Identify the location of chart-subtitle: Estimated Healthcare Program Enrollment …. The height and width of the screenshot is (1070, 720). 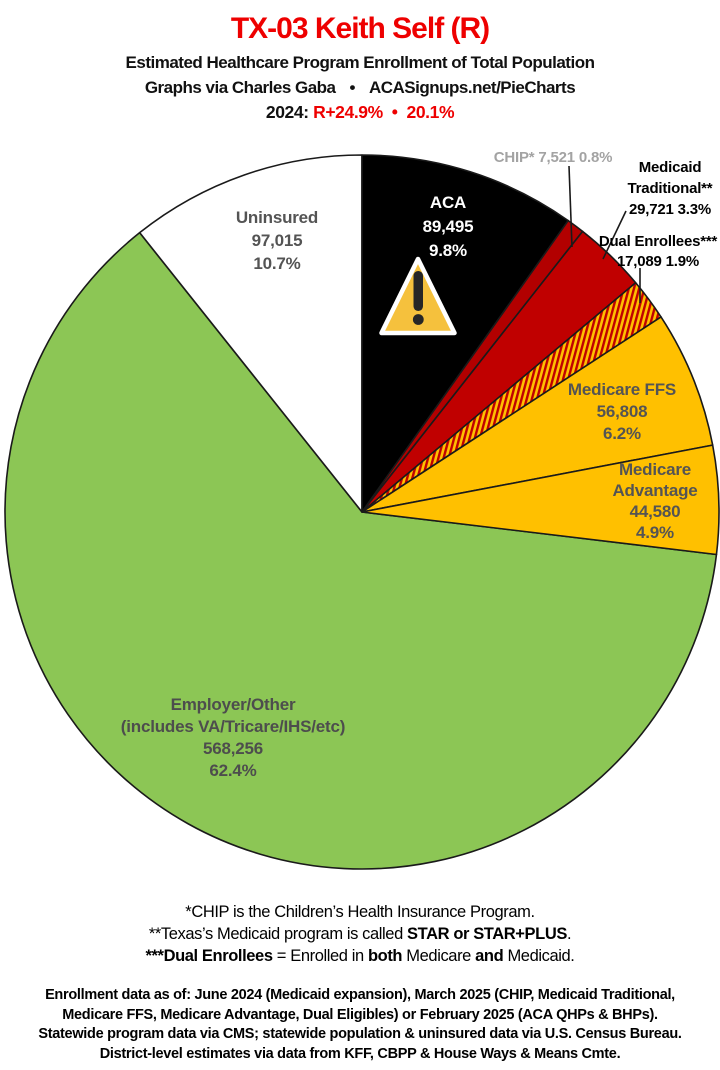
(360, 62).